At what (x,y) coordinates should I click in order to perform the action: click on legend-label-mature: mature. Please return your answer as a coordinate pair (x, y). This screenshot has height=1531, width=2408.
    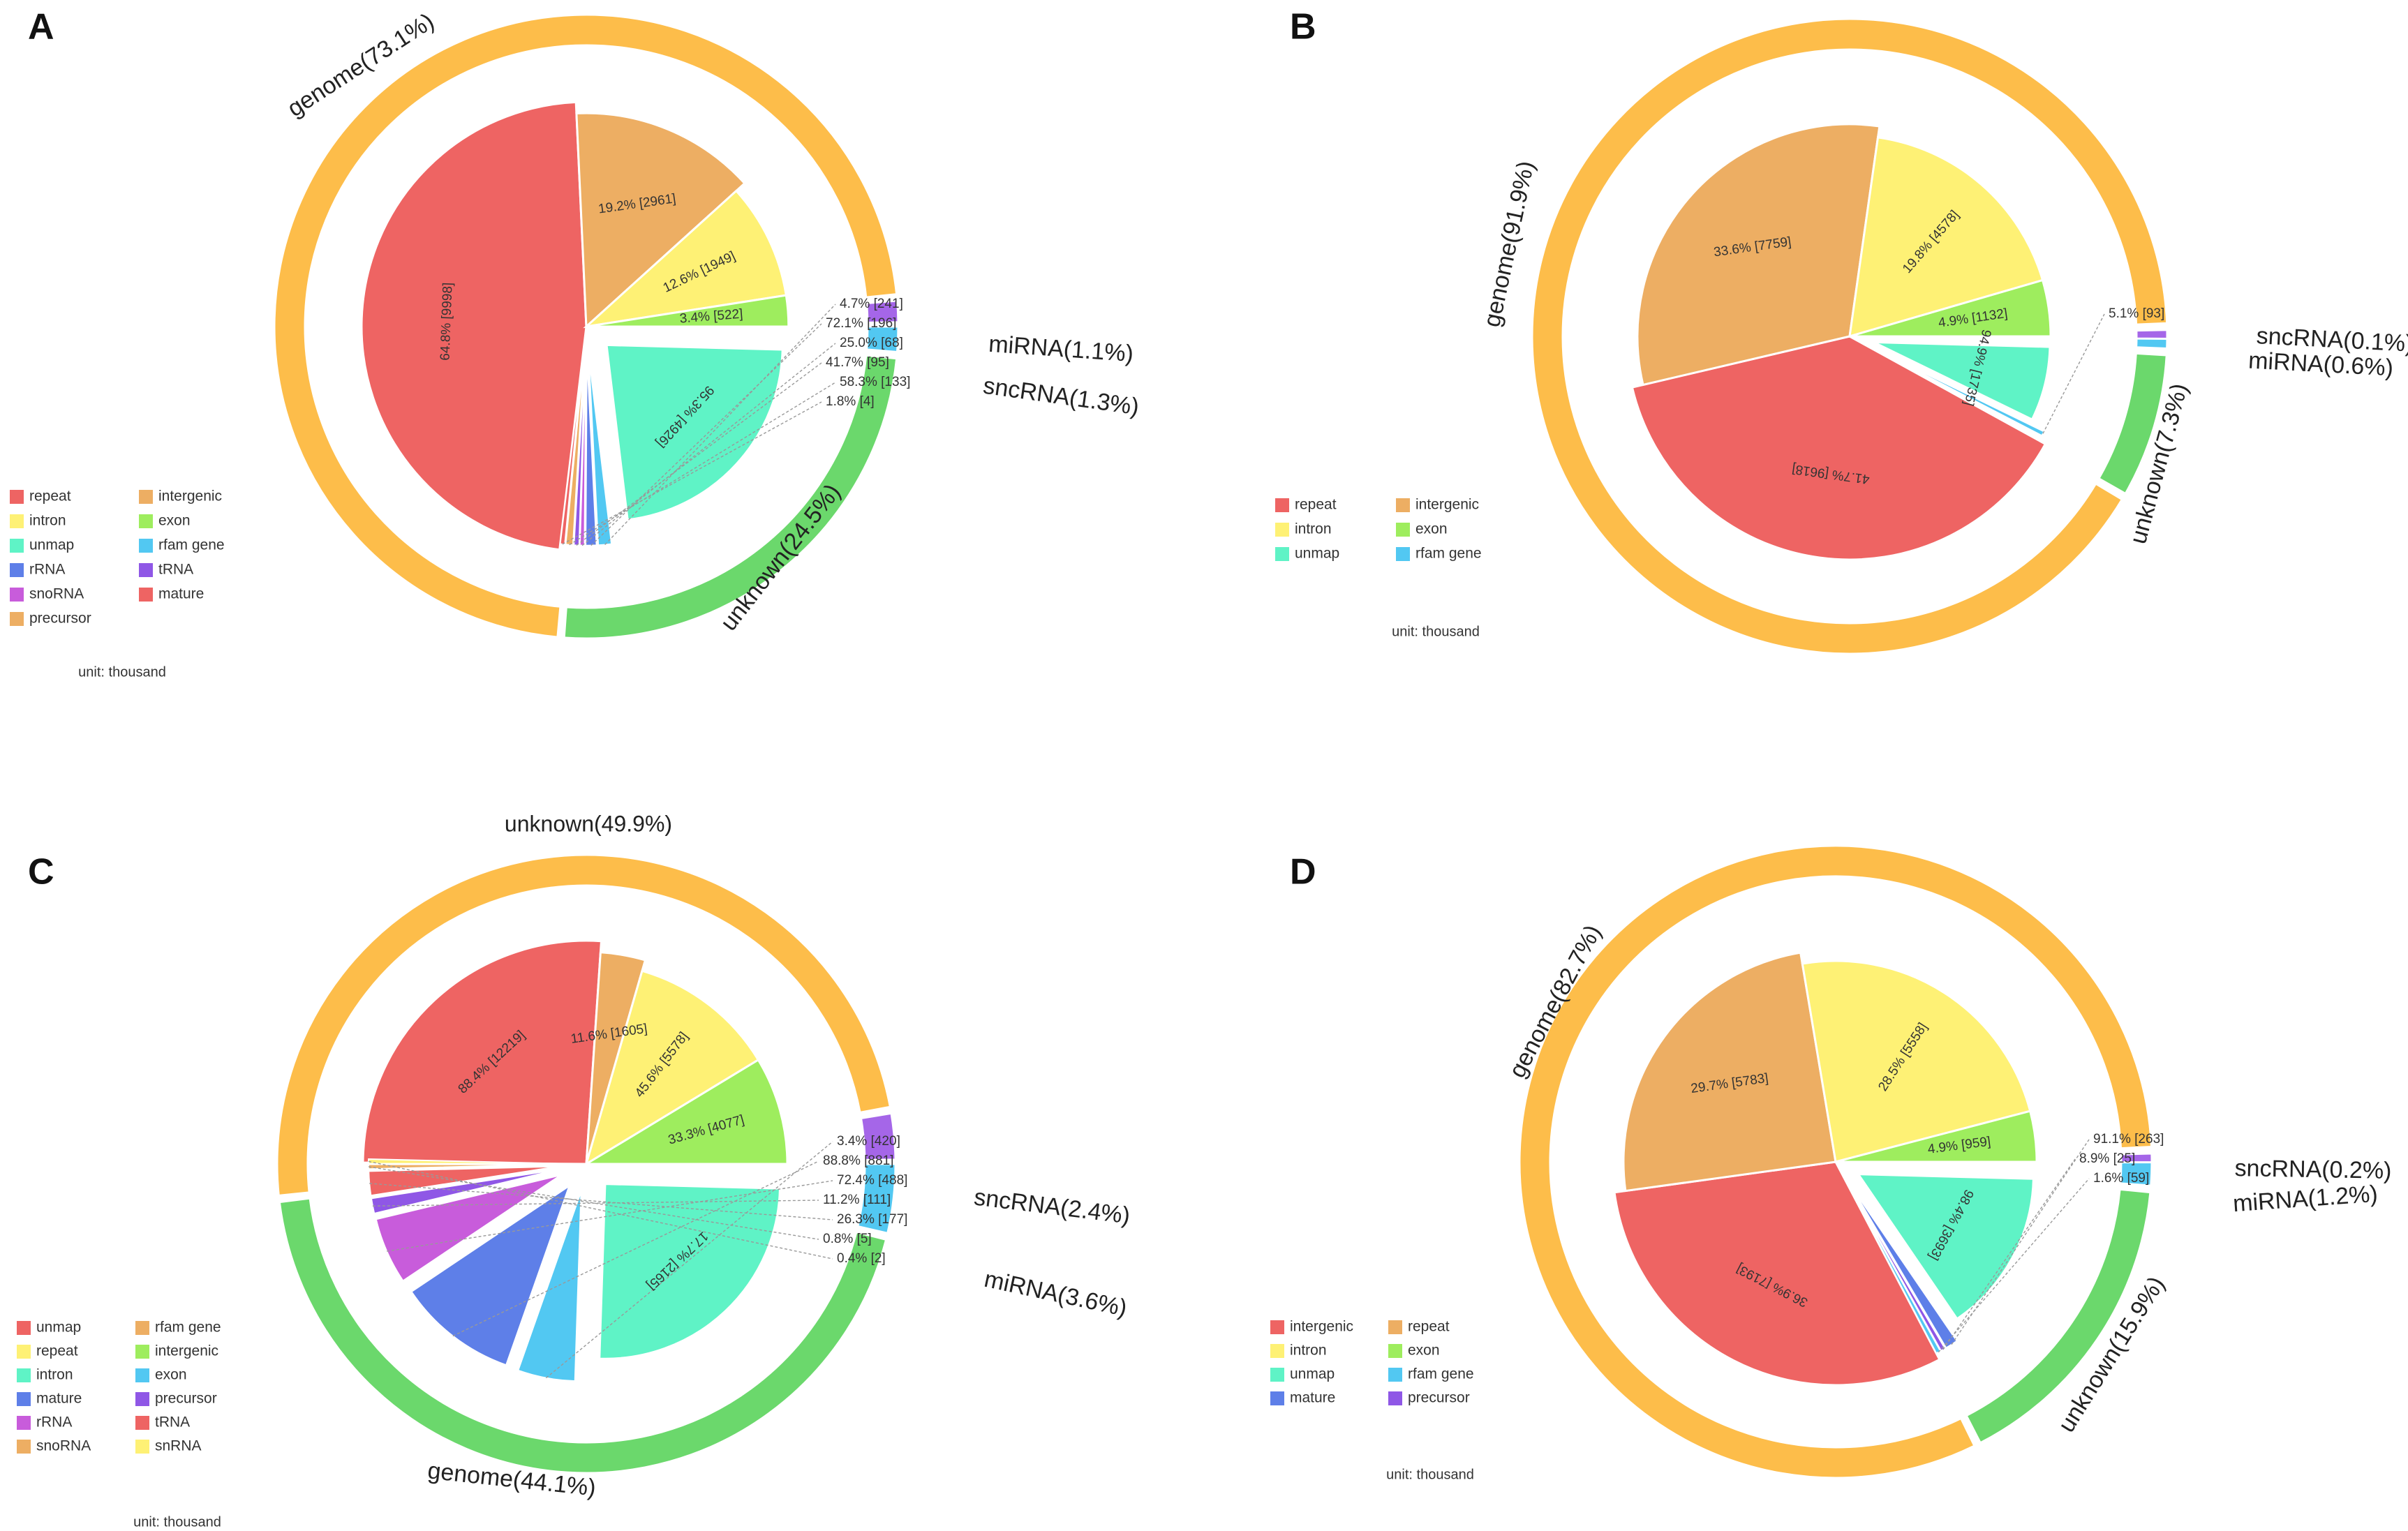
    Looking at the image, I should click on (59, 1399).